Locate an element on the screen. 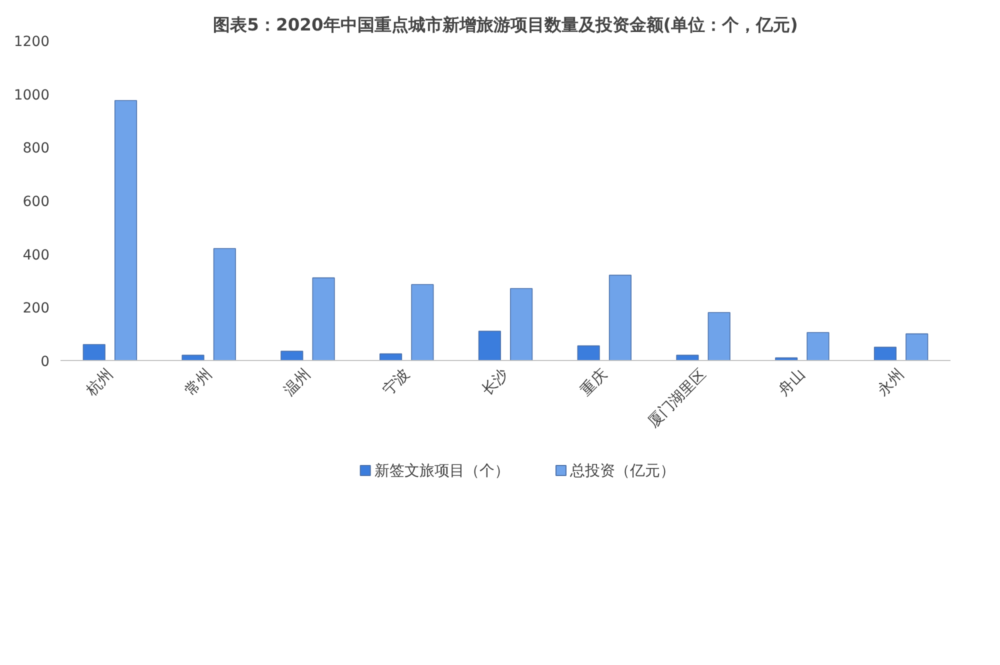 The height and width of the screenshot is (665, 1000). y-tick-label: 0 is located at coordinates (45, 362).